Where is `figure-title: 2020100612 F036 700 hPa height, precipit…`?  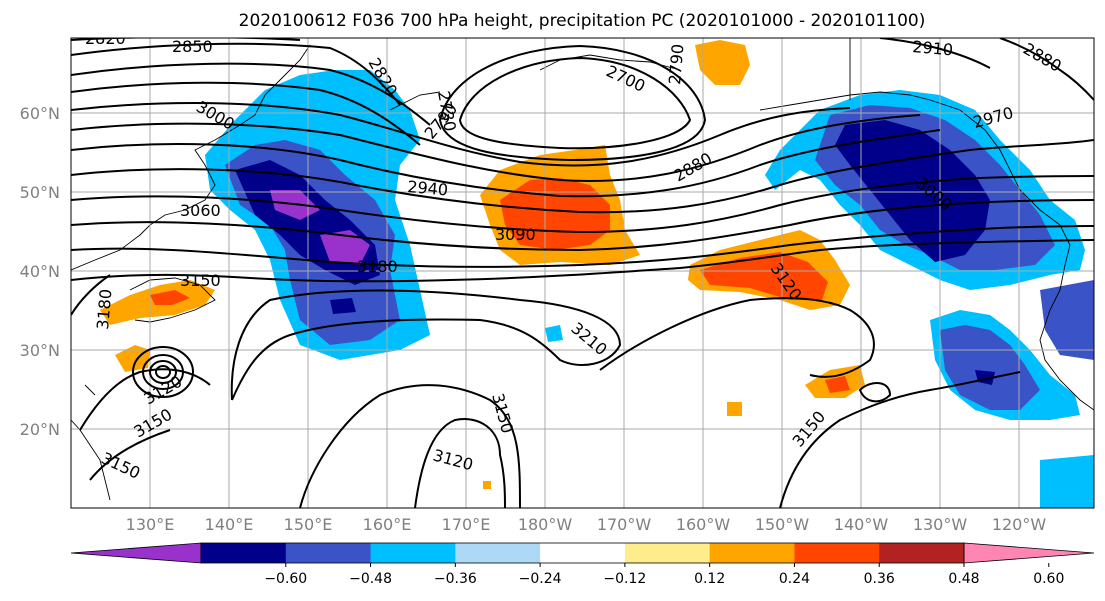
figure-title: 2020100612 F036 700 hPa height, precipit… is located at coordinates (582, 21).